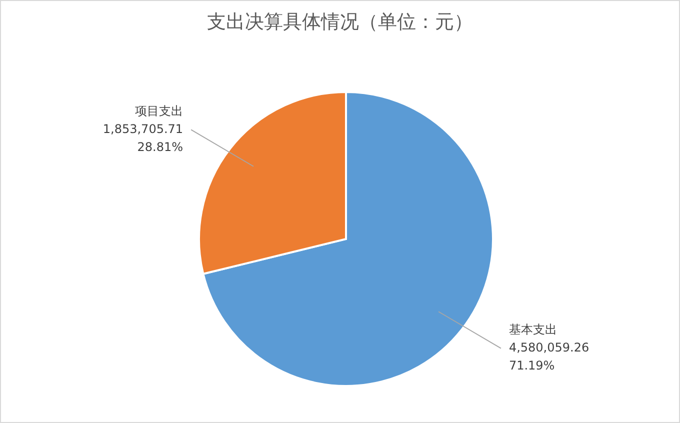  I want to click on chart-title: 支出决算具体情况（单位：元）, so click(340, 22).